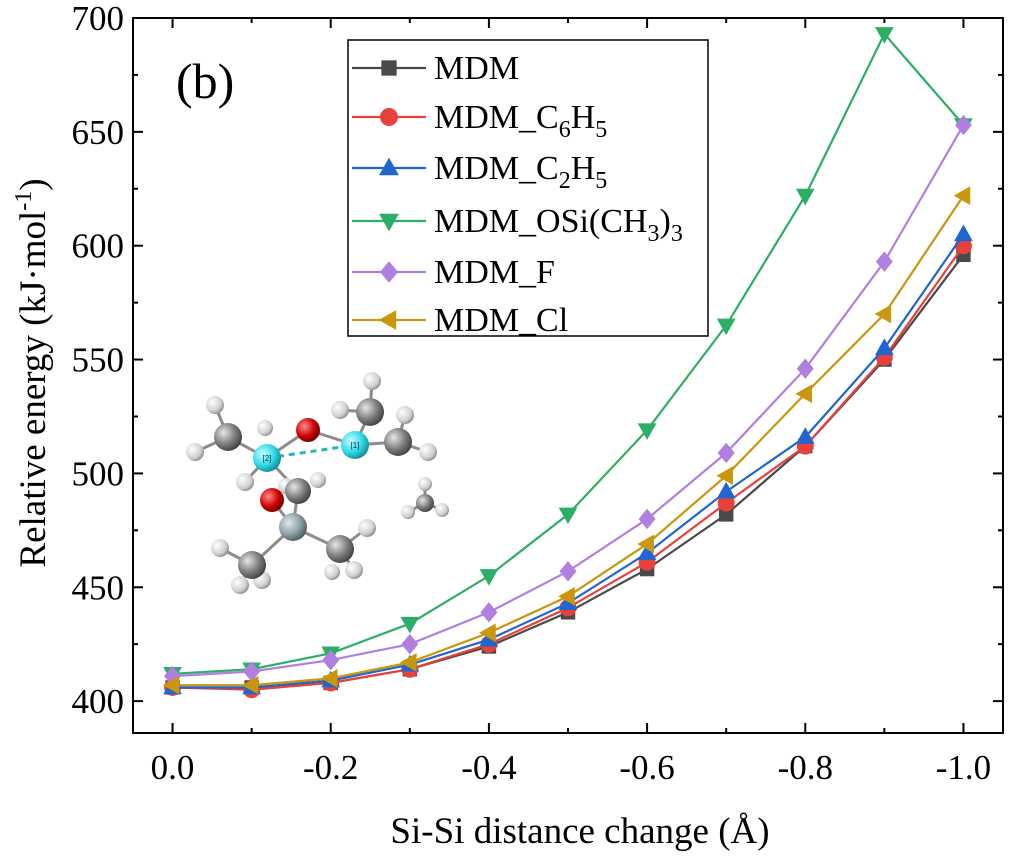 The image size is (1019, 859). I want to click on legend-entry: MDM_C2H5, so click(479, 172).